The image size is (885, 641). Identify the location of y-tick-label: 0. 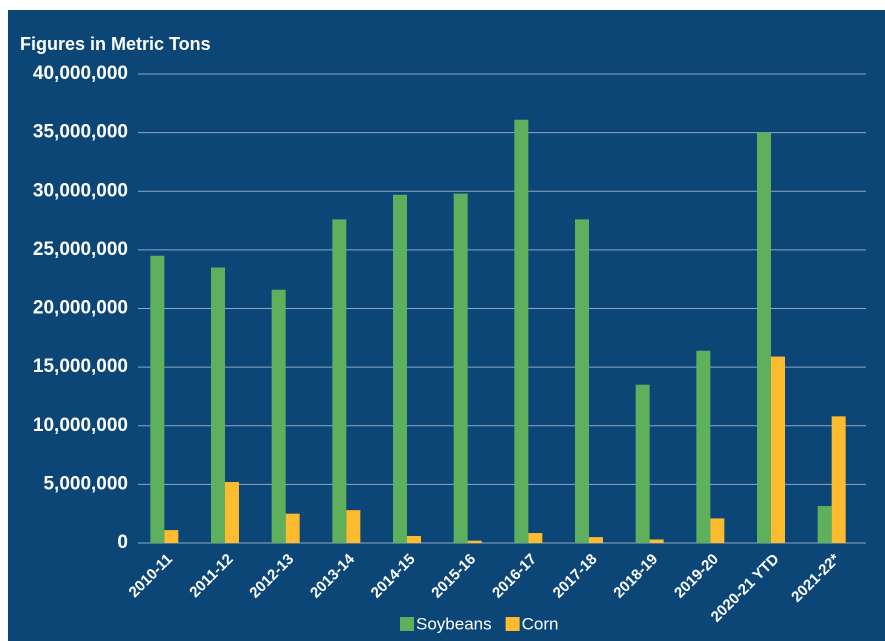
(122, 542).